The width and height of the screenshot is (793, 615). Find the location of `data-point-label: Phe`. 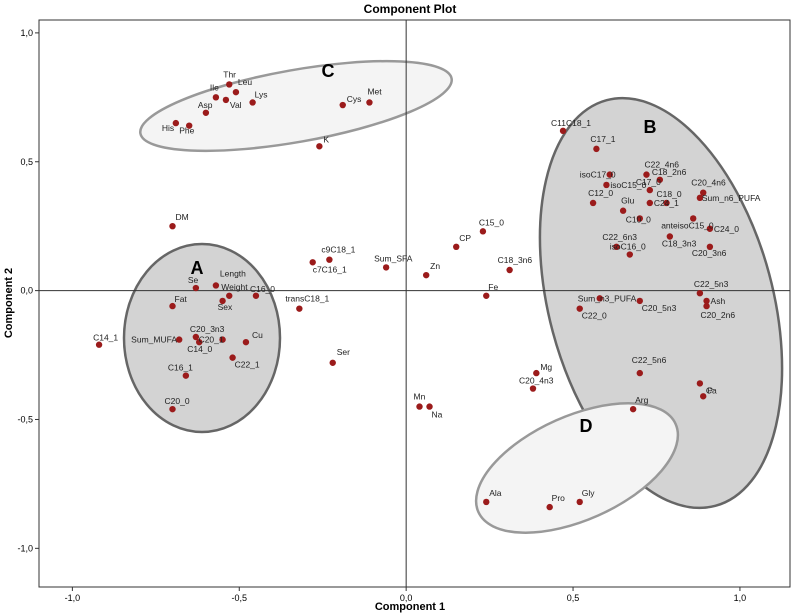

data-point-label: Phe is located at coordinates (186, 131).